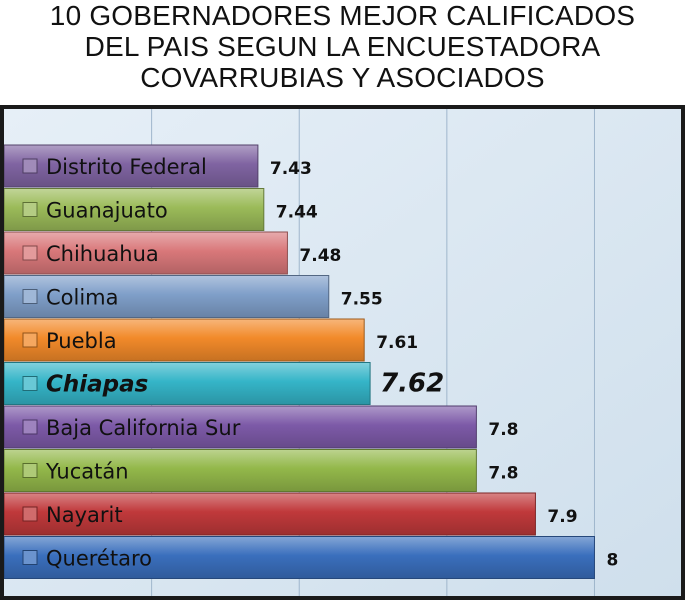 The height and width of the screenshot is (600, 685). I want to click on bar-group: Chiapas 7.62, so click(224, 383).